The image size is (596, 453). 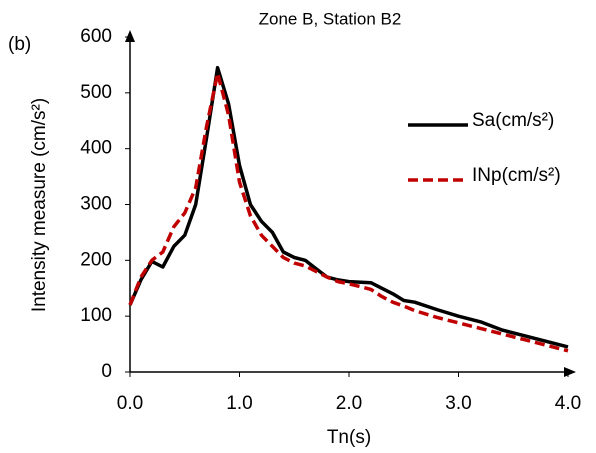 What do you see at coordinates (96, 92) in the screenshot?
I see `y-tick-label: 500` at bounding box center [96, 92].